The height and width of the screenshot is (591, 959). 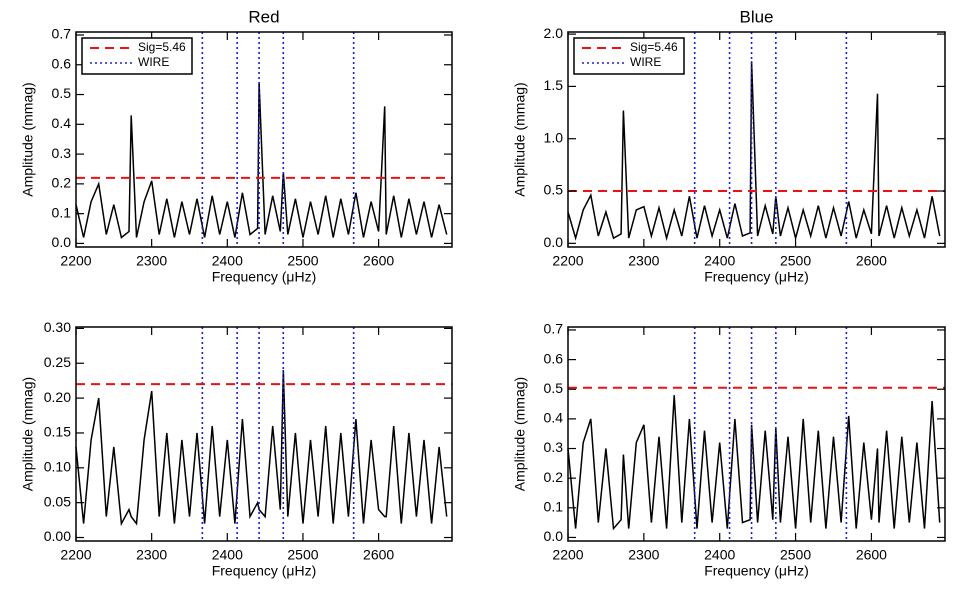 I want to click on y-tick-label: 0.25, so click(x=57, y=362).